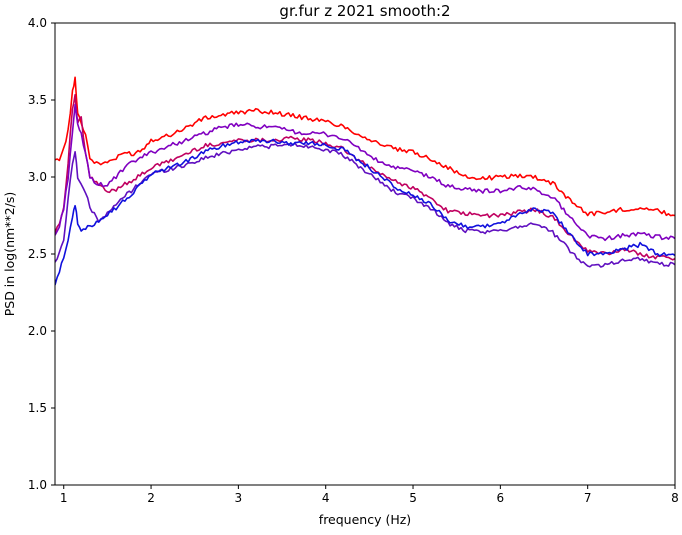 This screenshot has width=682, height=535. What do you see at coordinates (37, 254) in the screenshot?
I see `y-tick-label: 2.5` at bounding box center [37, 254].